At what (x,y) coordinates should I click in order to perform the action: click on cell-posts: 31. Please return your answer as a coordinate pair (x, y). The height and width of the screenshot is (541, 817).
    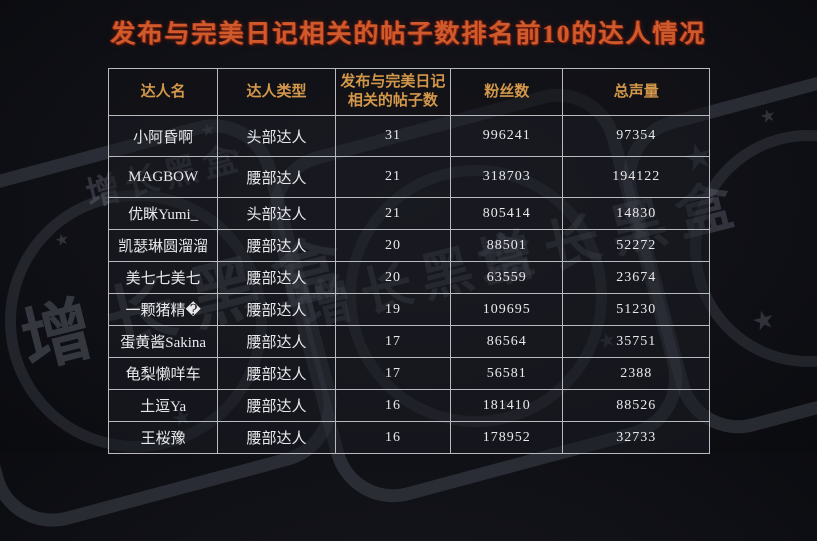
    Looking at the image, I should click on (393, 136).